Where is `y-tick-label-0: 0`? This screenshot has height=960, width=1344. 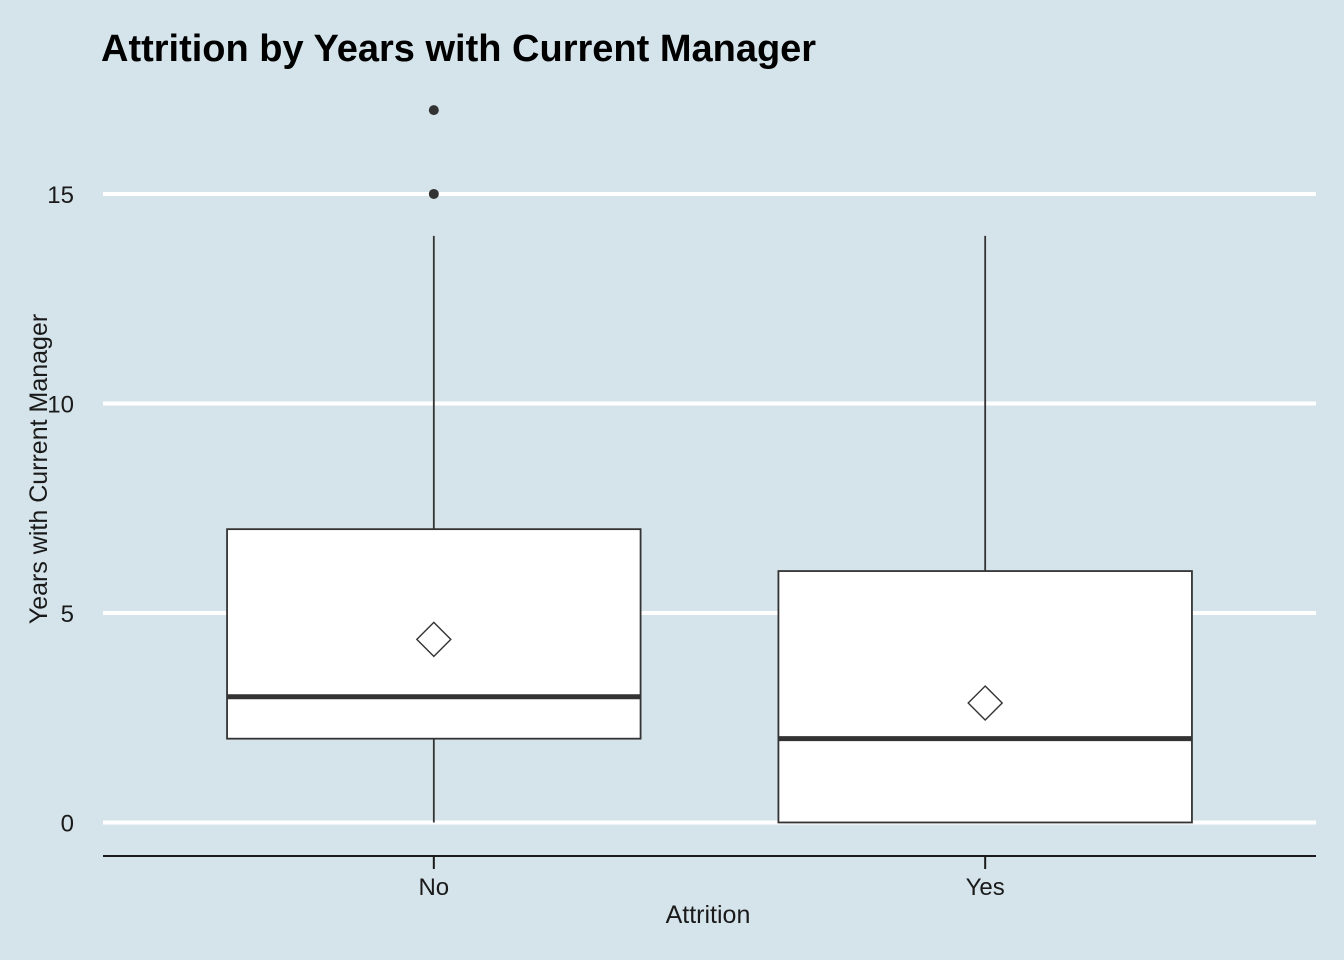 y-tick-label-0: 0 is located at coordinates (67, 823).